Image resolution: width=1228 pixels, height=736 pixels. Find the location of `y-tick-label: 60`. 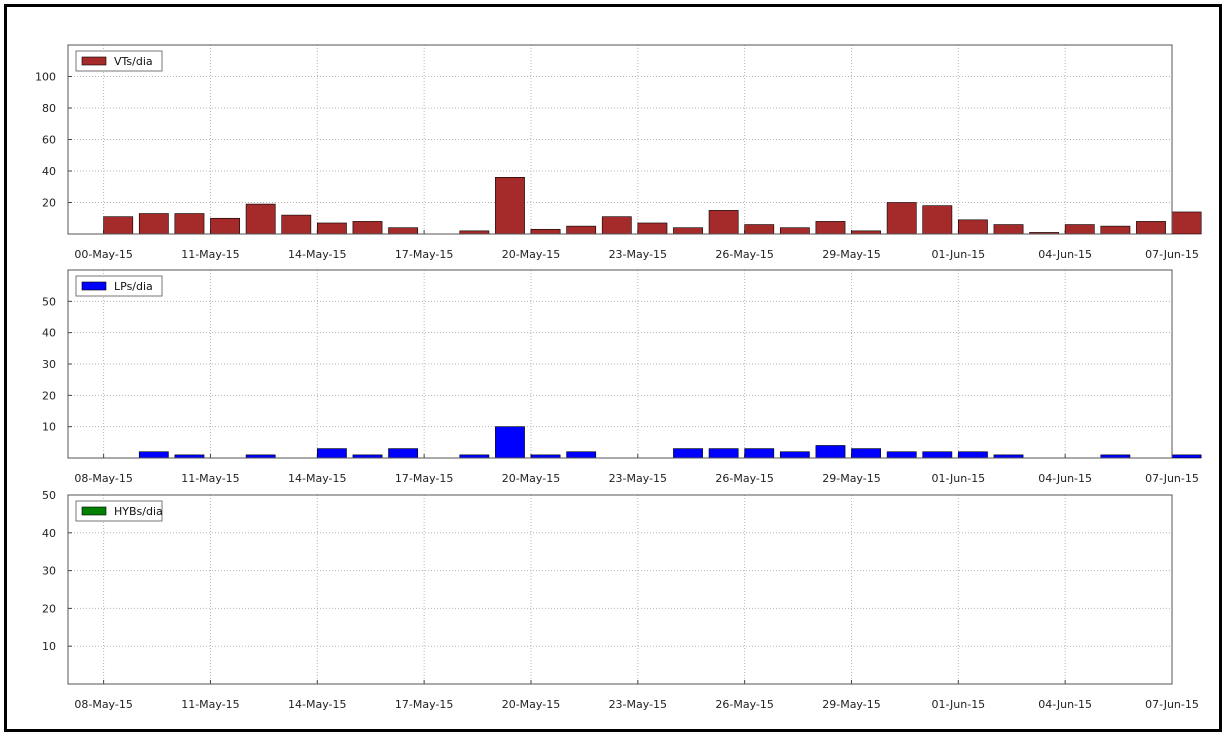

y-tick-label: 60 is located at coordinates (49, 140).